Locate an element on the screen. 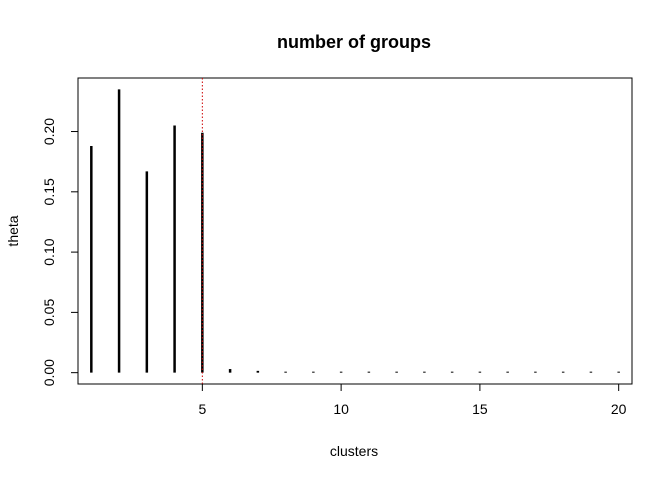  y-axis-label: theta is located at coordinates (13, 230).